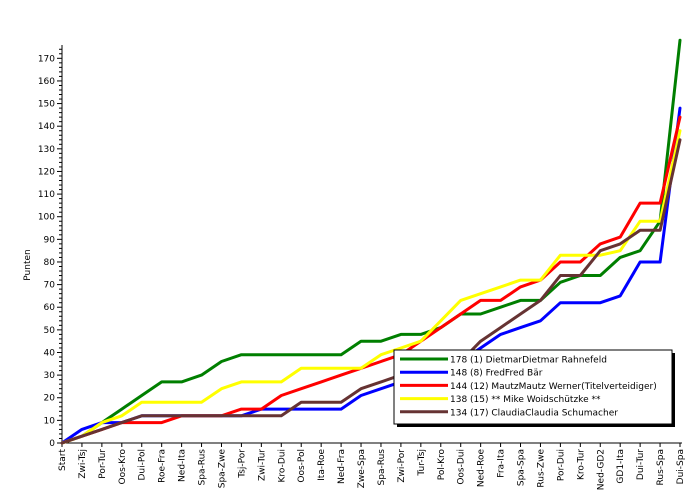 This screenshot has height=500, width=700. Describe the element at coordinates (601, 469) in the screenshot. I see `x-tick-label: Ned-GD2` at that location.